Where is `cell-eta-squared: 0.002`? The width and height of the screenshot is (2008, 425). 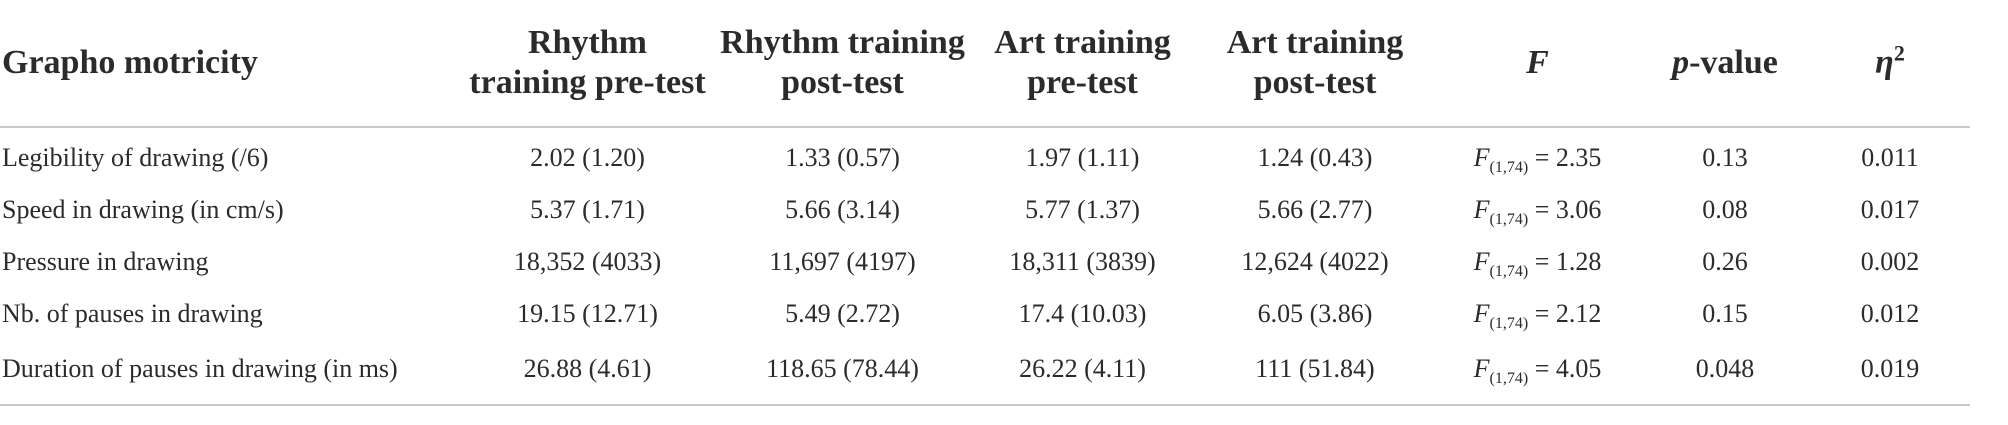
cell-eta-squared: 0.002 is located at coordinates (1890, 261).